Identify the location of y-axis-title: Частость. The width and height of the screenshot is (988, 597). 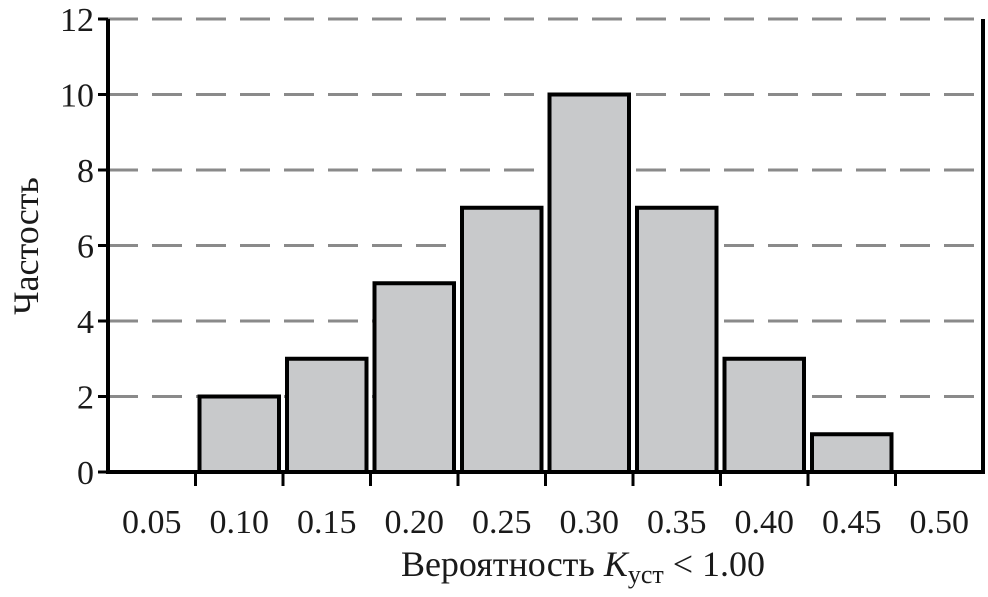
(26, 246).